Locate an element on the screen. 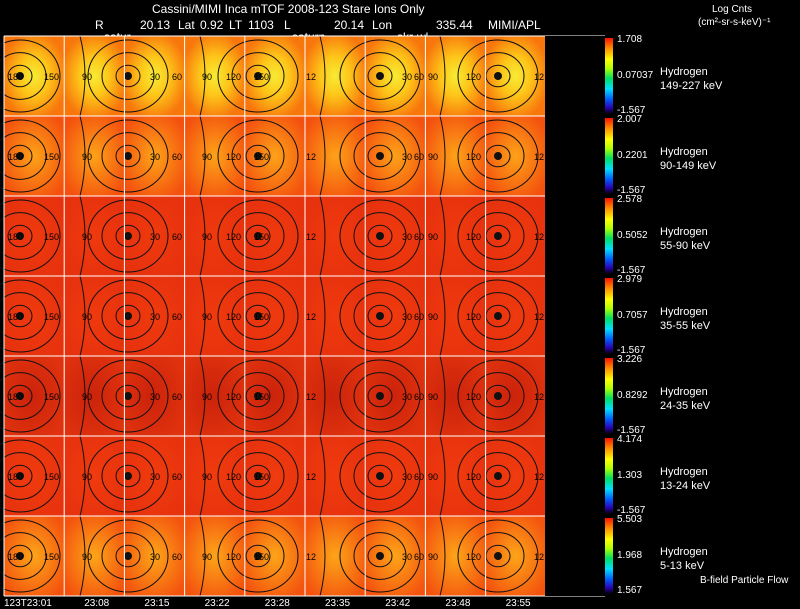  lon-value: 335.44 is located at coordinates (454, 25).